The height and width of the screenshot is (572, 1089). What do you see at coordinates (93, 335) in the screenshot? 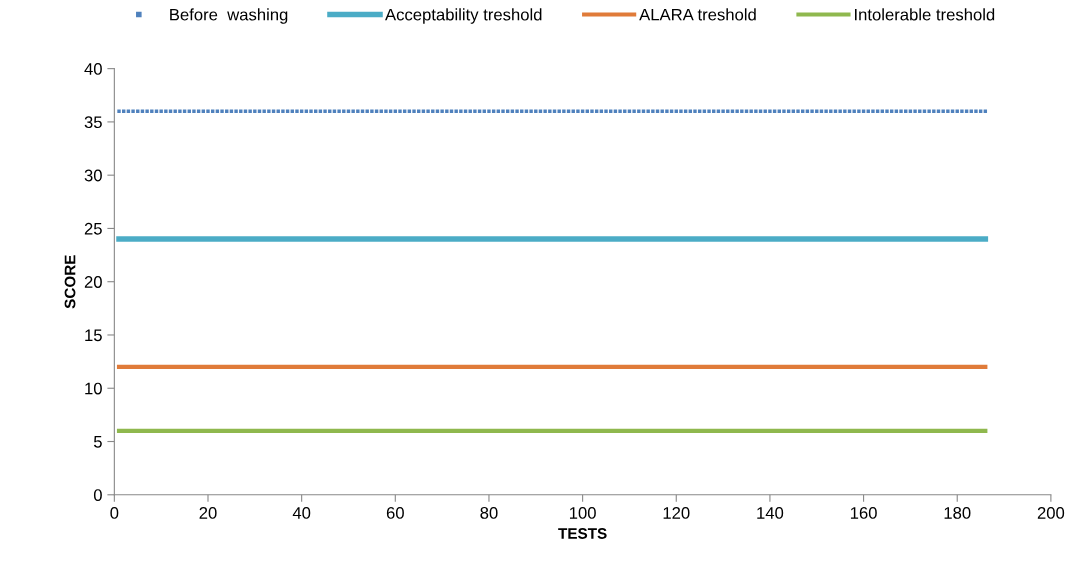
I see `y-tick-label: 15` at bounding box center [93, 335].